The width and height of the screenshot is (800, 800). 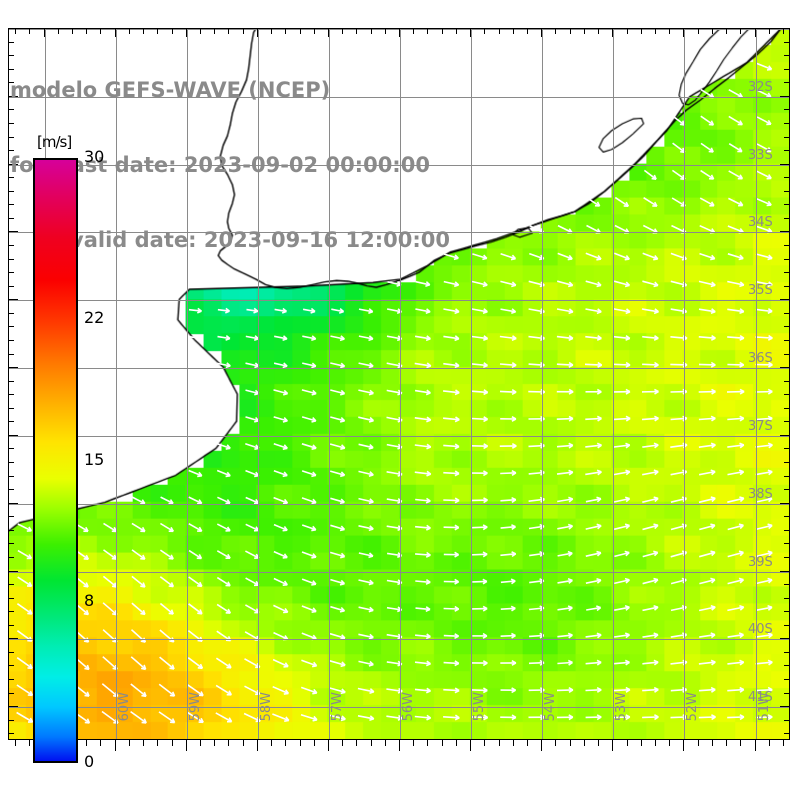 What do you see at coordinates (94, 459) in the screenshot?
I see `colorbar-tick-label: 15` at bounding box center [94, 459].